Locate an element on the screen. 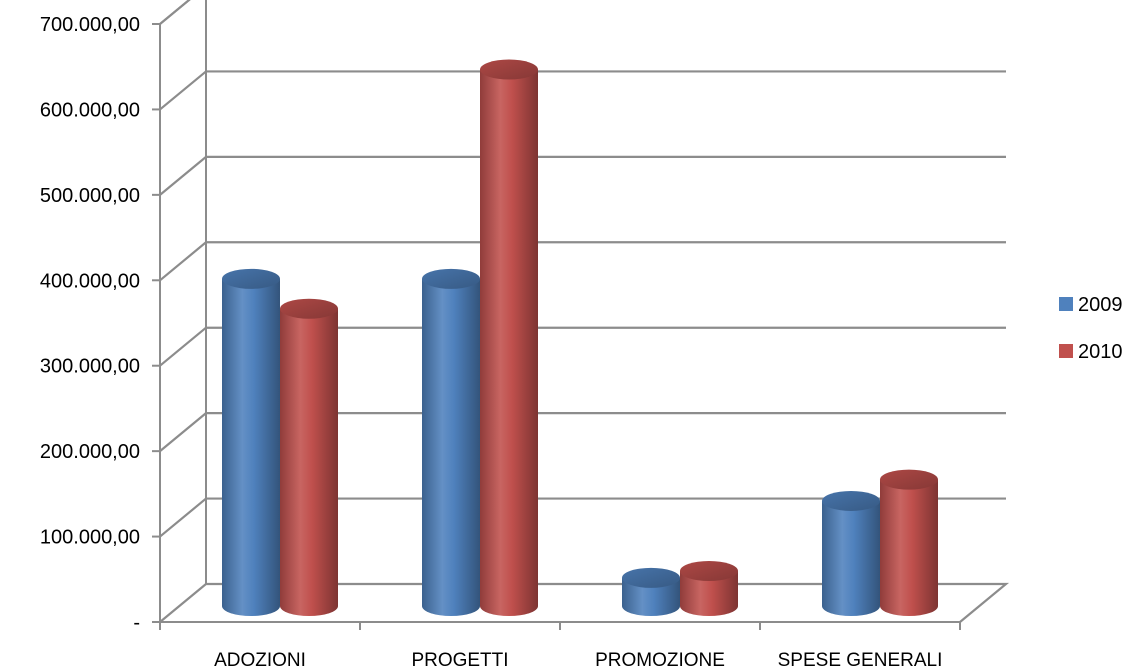 This screenshot has height=672, width=1140. bar-2010-spese-generali is located at coordinates (909, 542).